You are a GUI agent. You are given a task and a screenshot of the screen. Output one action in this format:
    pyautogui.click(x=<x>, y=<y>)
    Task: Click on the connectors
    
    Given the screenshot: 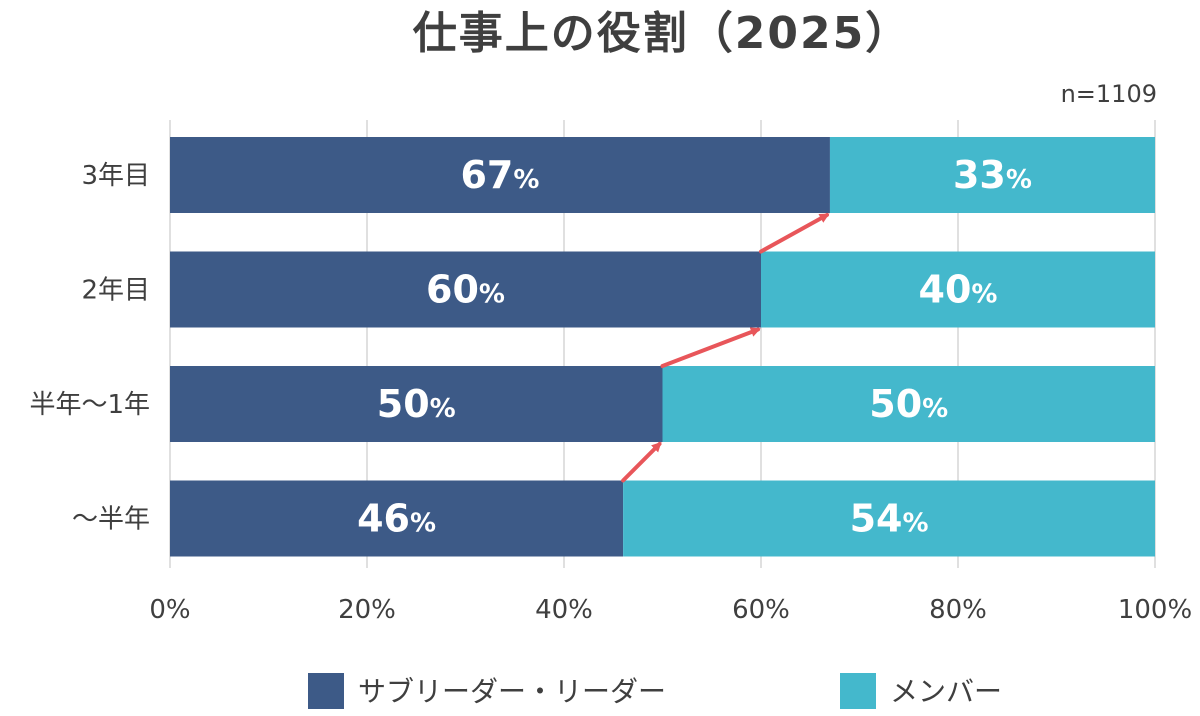 What is the action you would take?
    pyautogui.click(x=725, y=348)
    